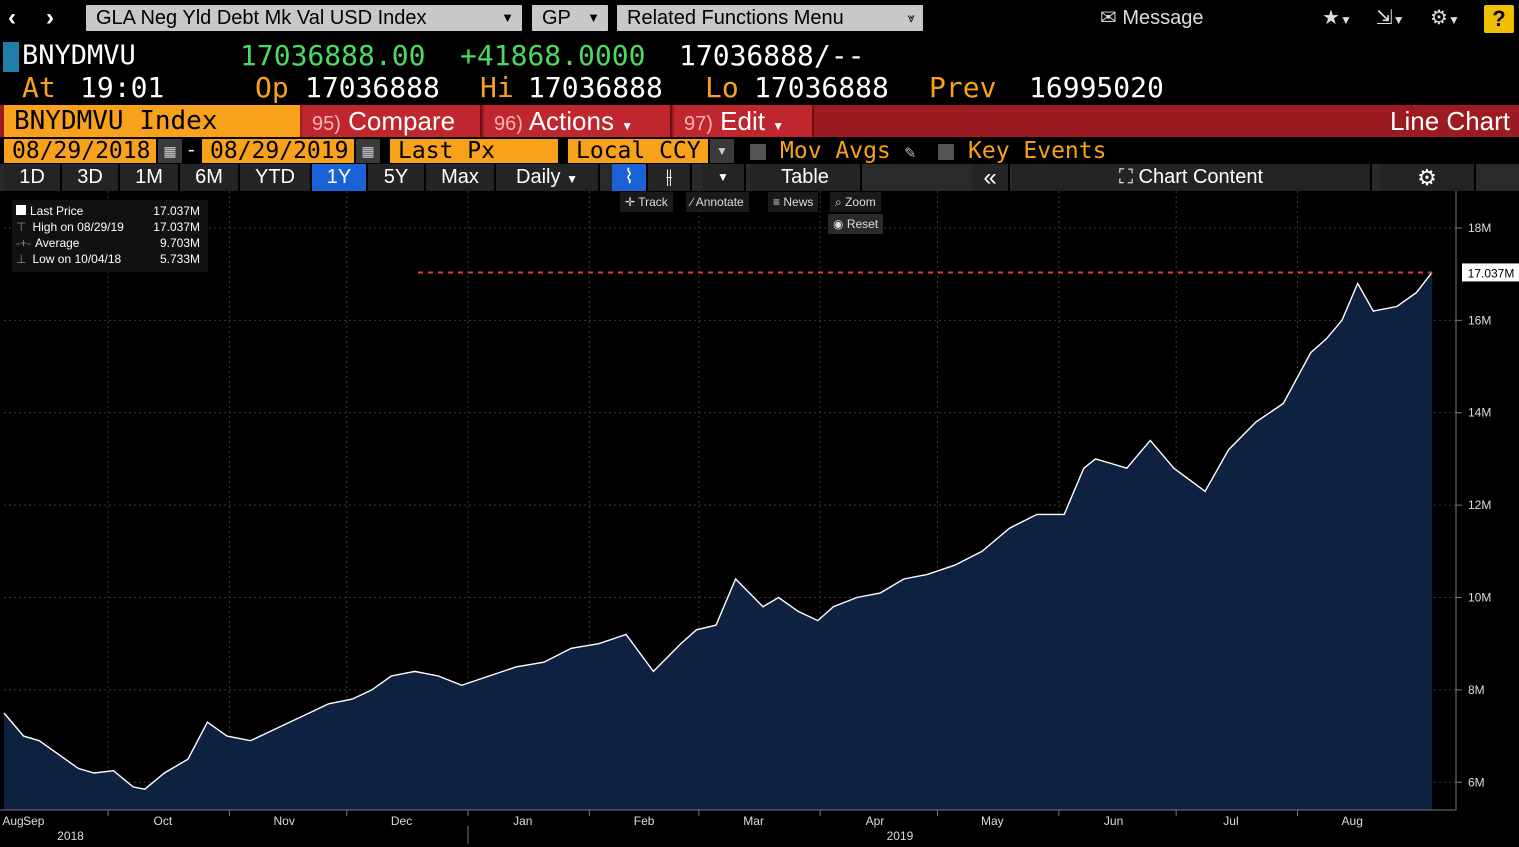 The width and height of the screenshot is (1519, 847). What do you see at coordinates (397, 177) in the screenshot?
I see `range-5y: 5Y` at bounding box center [397, 177].